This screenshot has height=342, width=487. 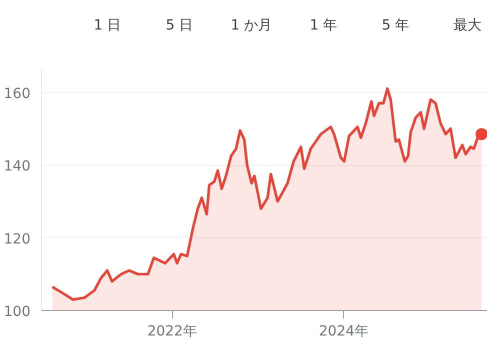 I want to click on text: 5 年, so click(x=396, y=26).